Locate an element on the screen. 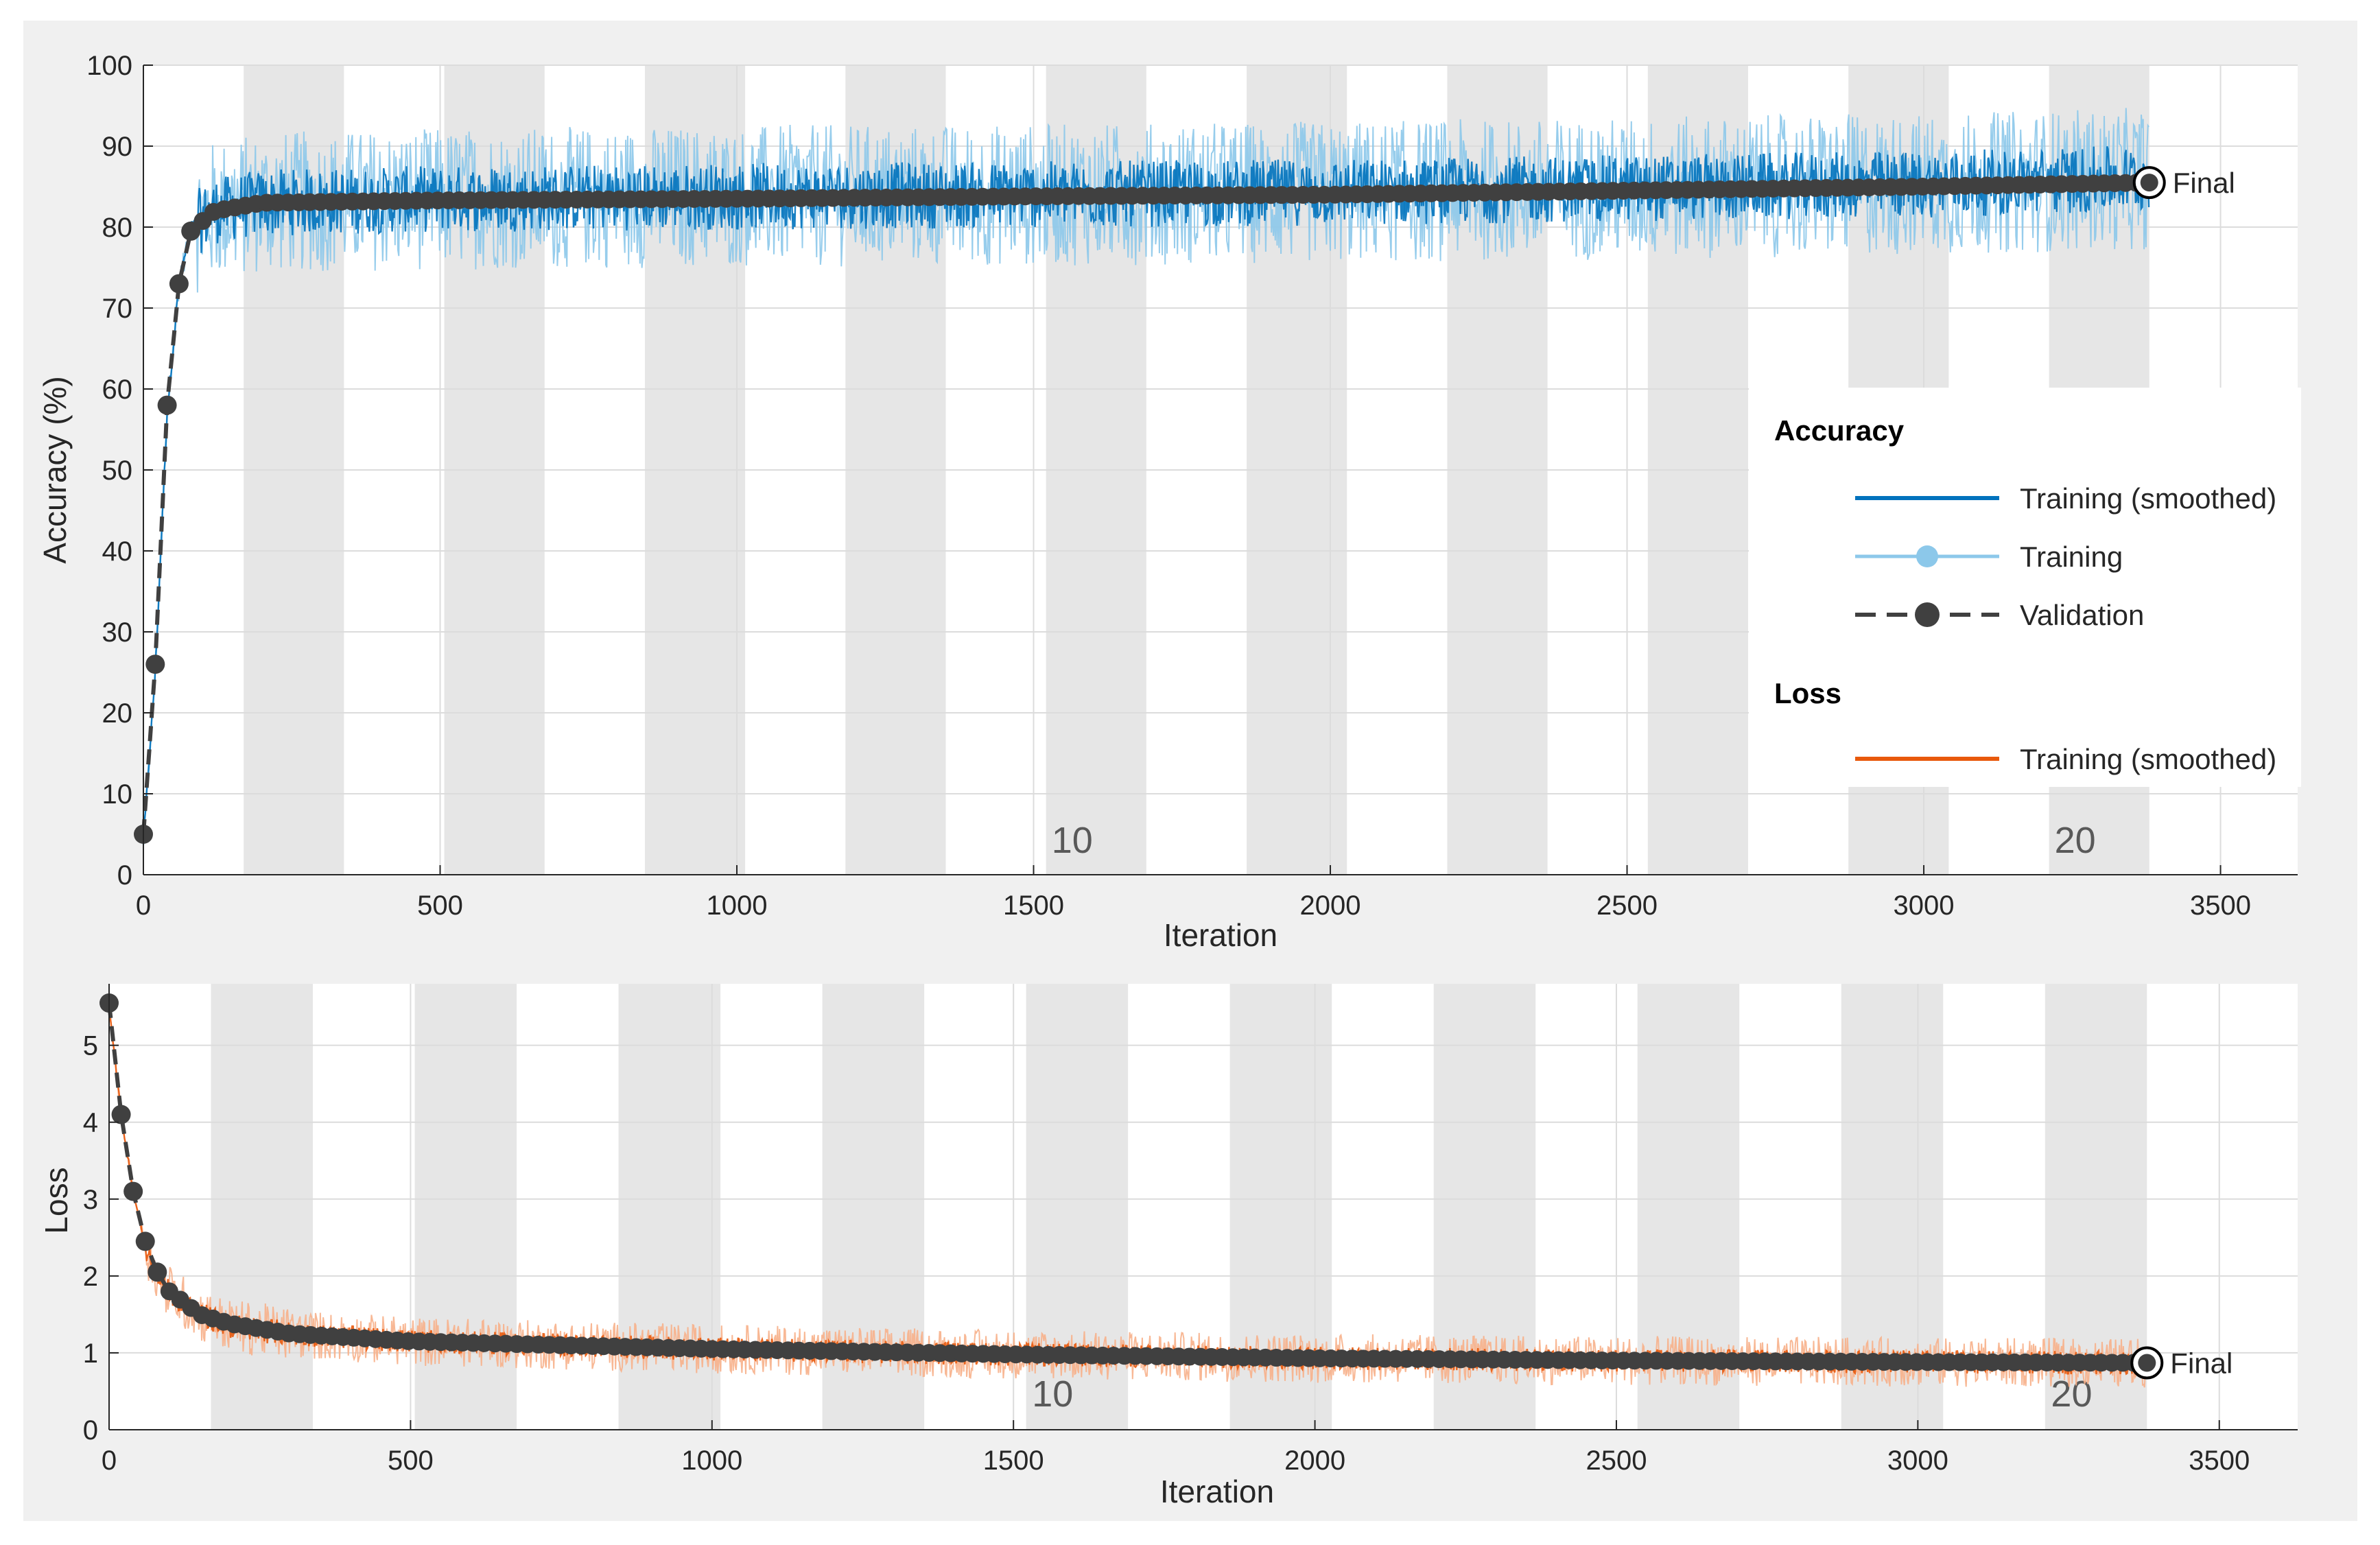 The height and width of the screenshot is (1545, 2380). acc-x-tick-label: 1000 is located at coordinates (737, 906).